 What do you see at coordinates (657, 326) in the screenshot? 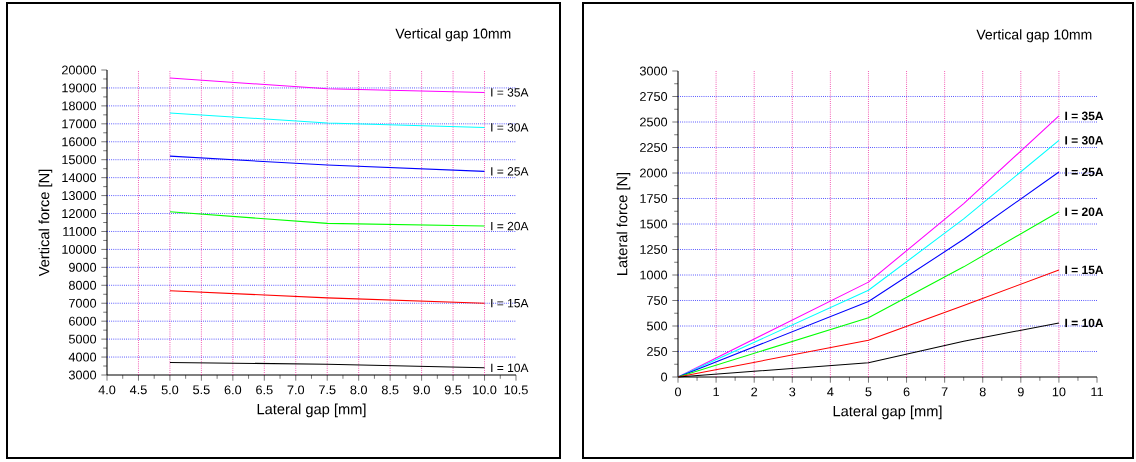
I see `y-tick-label: 500` at bounding box center [657, 326].